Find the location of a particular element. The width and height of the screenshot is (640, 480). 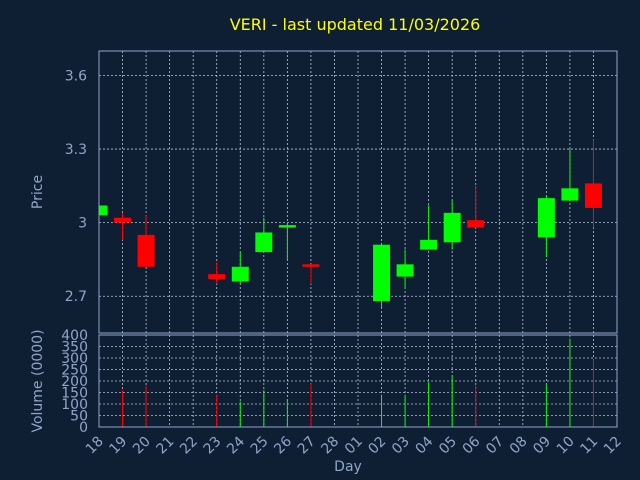

x-tick-label: 12 is located at coordinates (613, 446).